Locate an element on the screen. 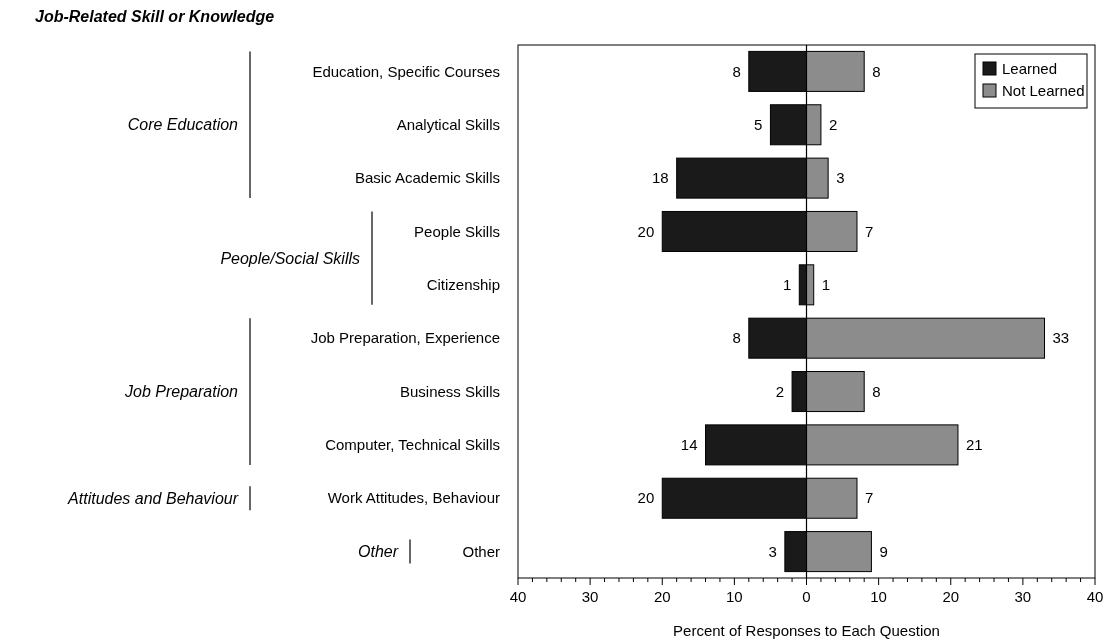 Image resolution: width=1108 pixels, height=641 pixels. data-label: 21 is located at coordinates (974, 445).